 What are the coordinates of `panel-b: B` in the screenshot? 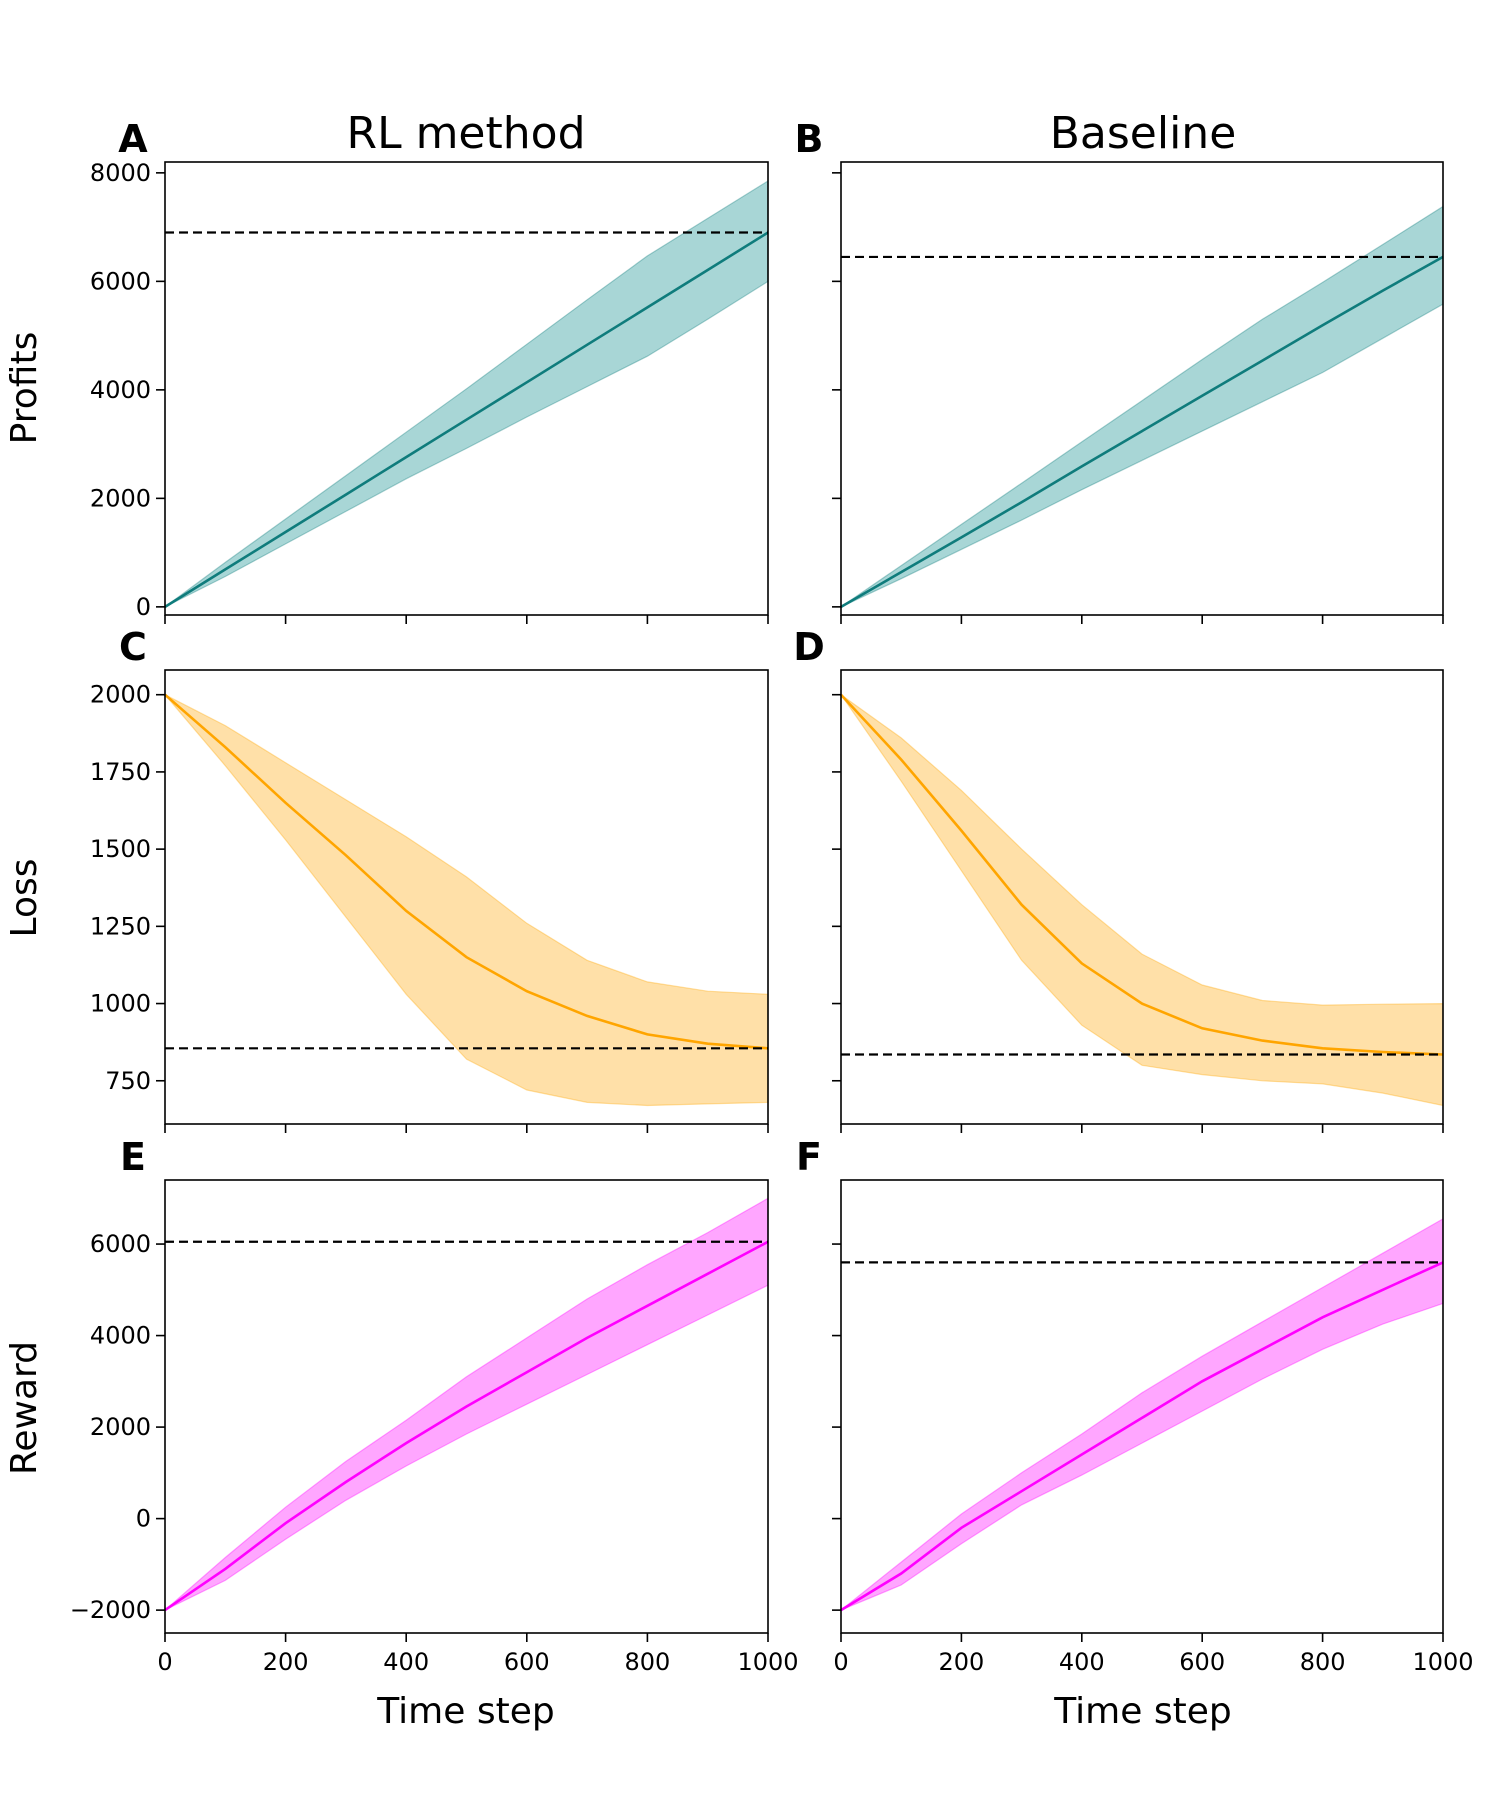 It's located at (1119, 370).